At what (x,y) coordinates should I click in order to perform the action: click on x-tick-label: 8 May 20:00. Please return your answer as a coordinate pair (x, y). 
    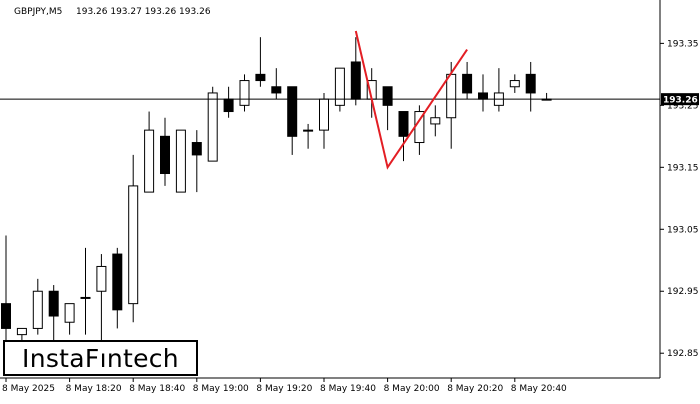
    Looking at the image, I should click on (412, 389).